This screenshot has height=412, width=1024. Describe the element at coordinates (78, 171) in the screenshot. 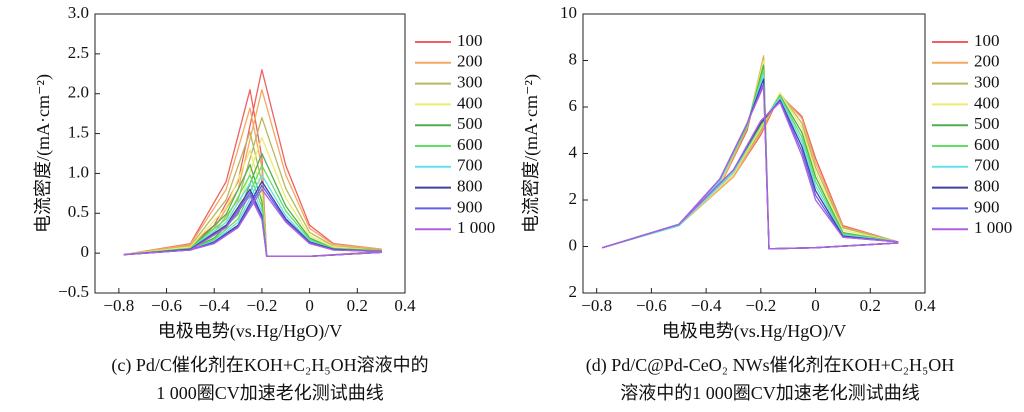

I see `y-tick-label: 1.0` at that location.